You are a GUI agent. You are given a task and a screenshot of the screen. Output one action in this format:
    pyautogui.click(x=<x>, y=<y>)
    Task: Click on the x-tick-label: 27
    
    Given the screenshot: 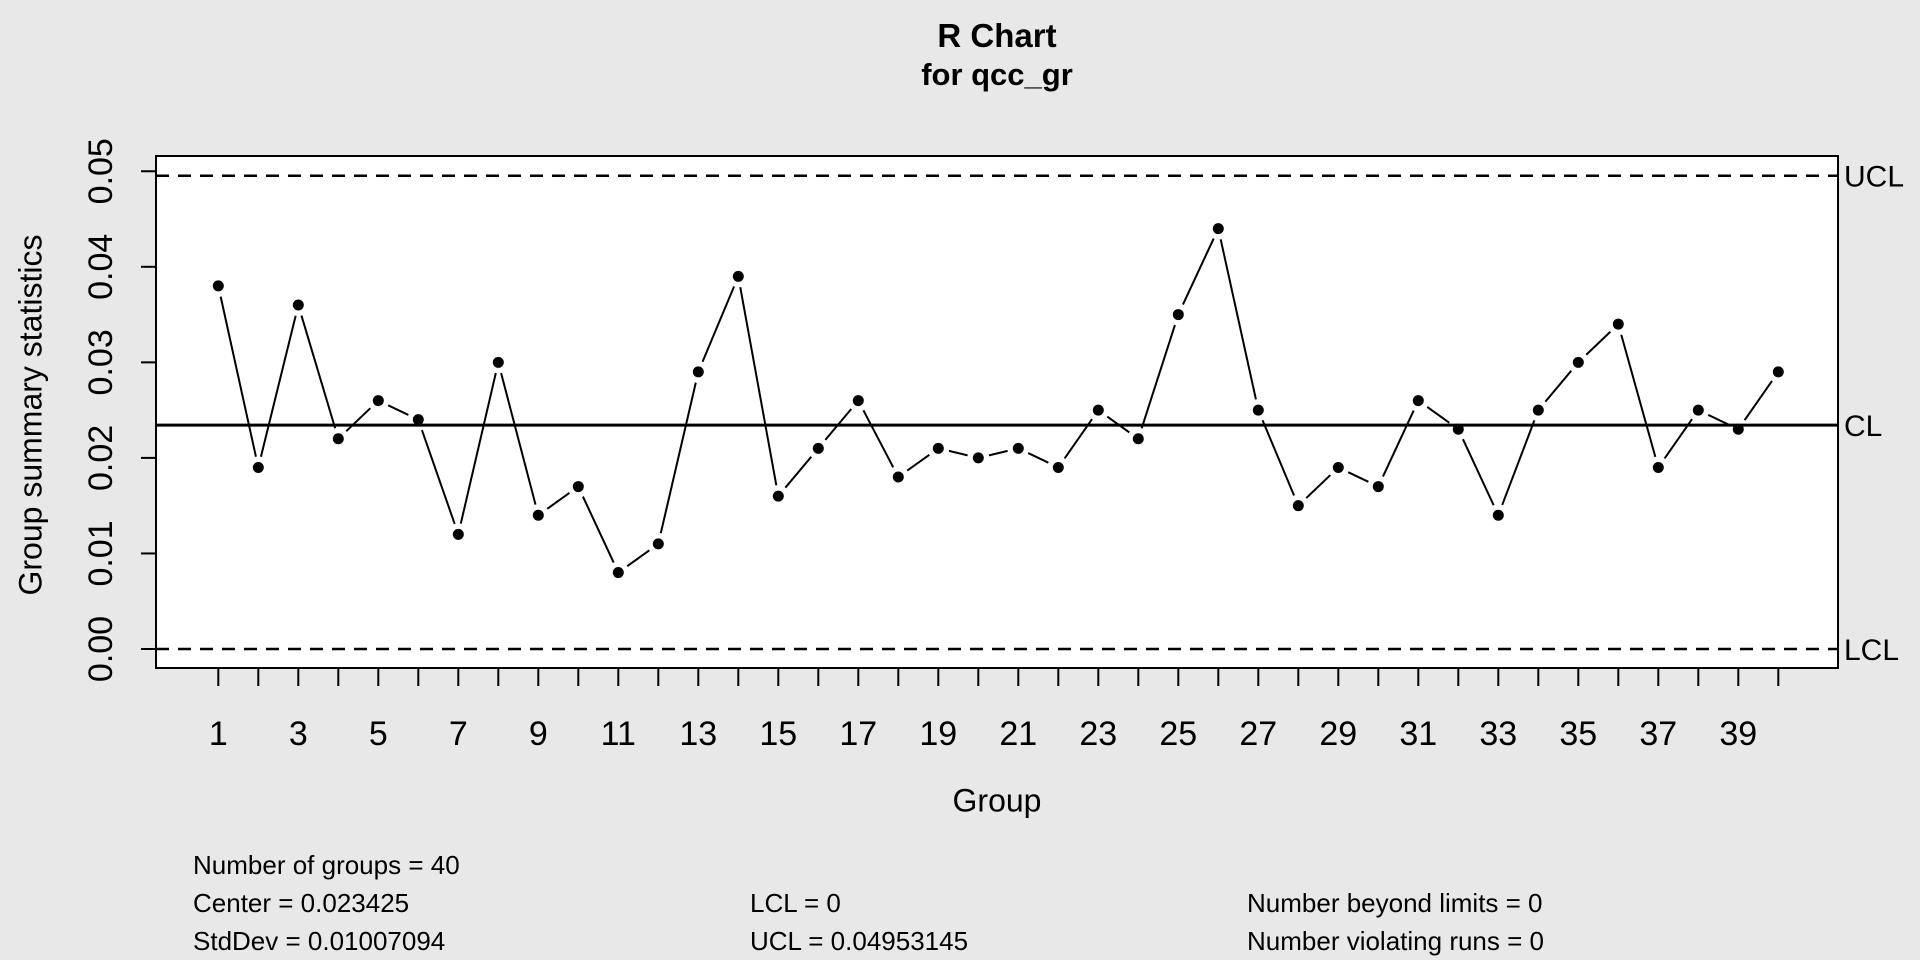 What is the action you would take?
    pyautogui.click(x=1258, y=734)
    